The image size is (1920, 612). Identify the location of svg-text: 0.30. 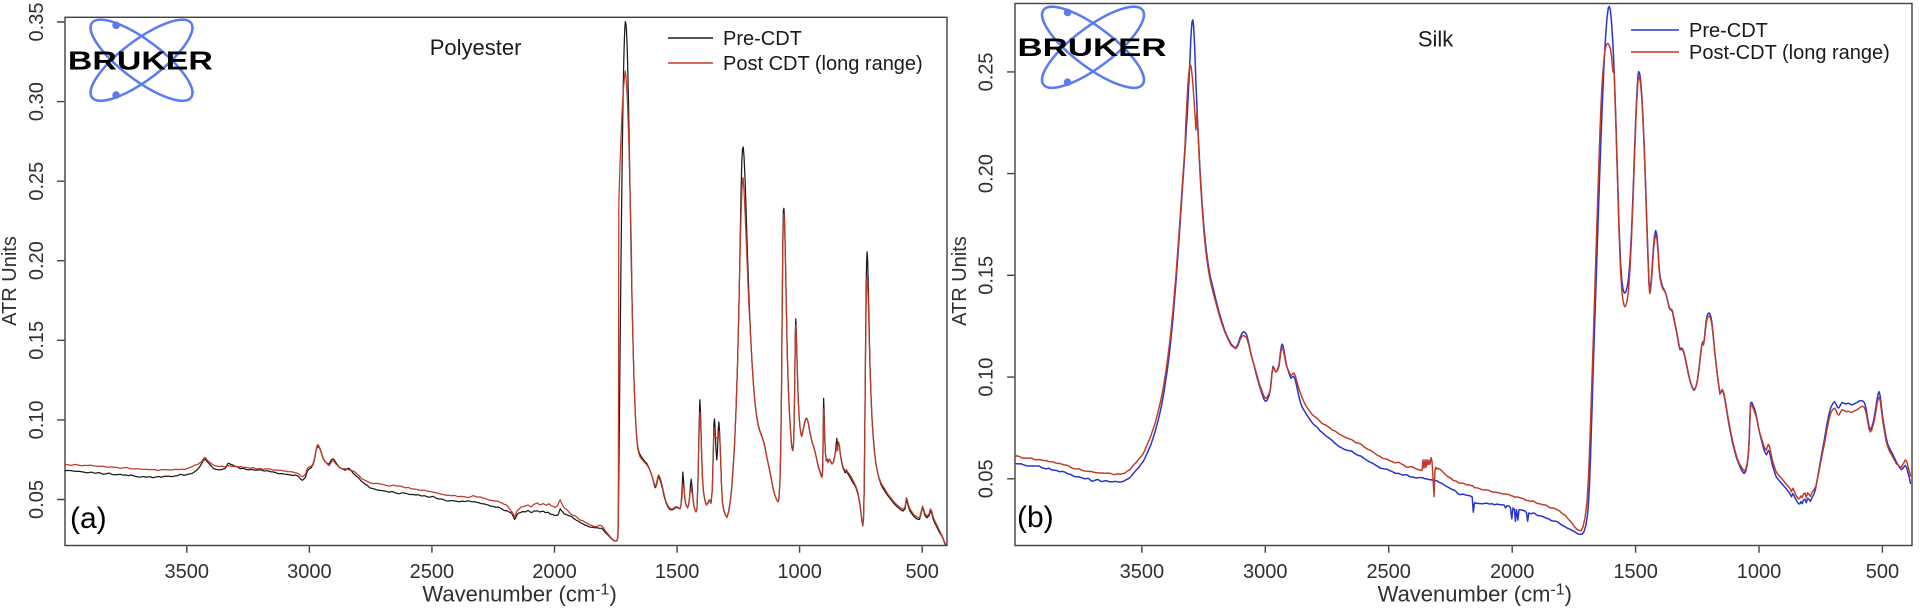
(37, 101).